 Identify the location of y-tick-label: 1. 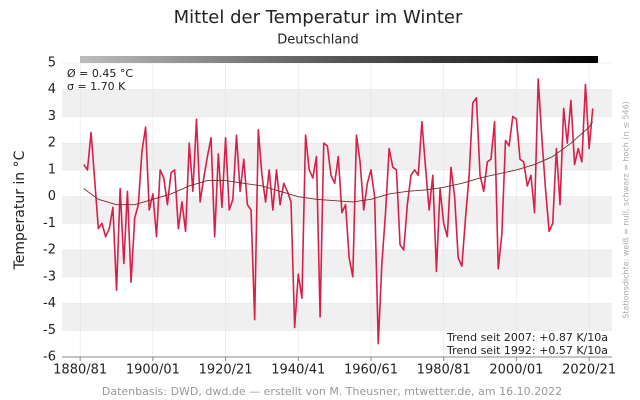
(52, 169).